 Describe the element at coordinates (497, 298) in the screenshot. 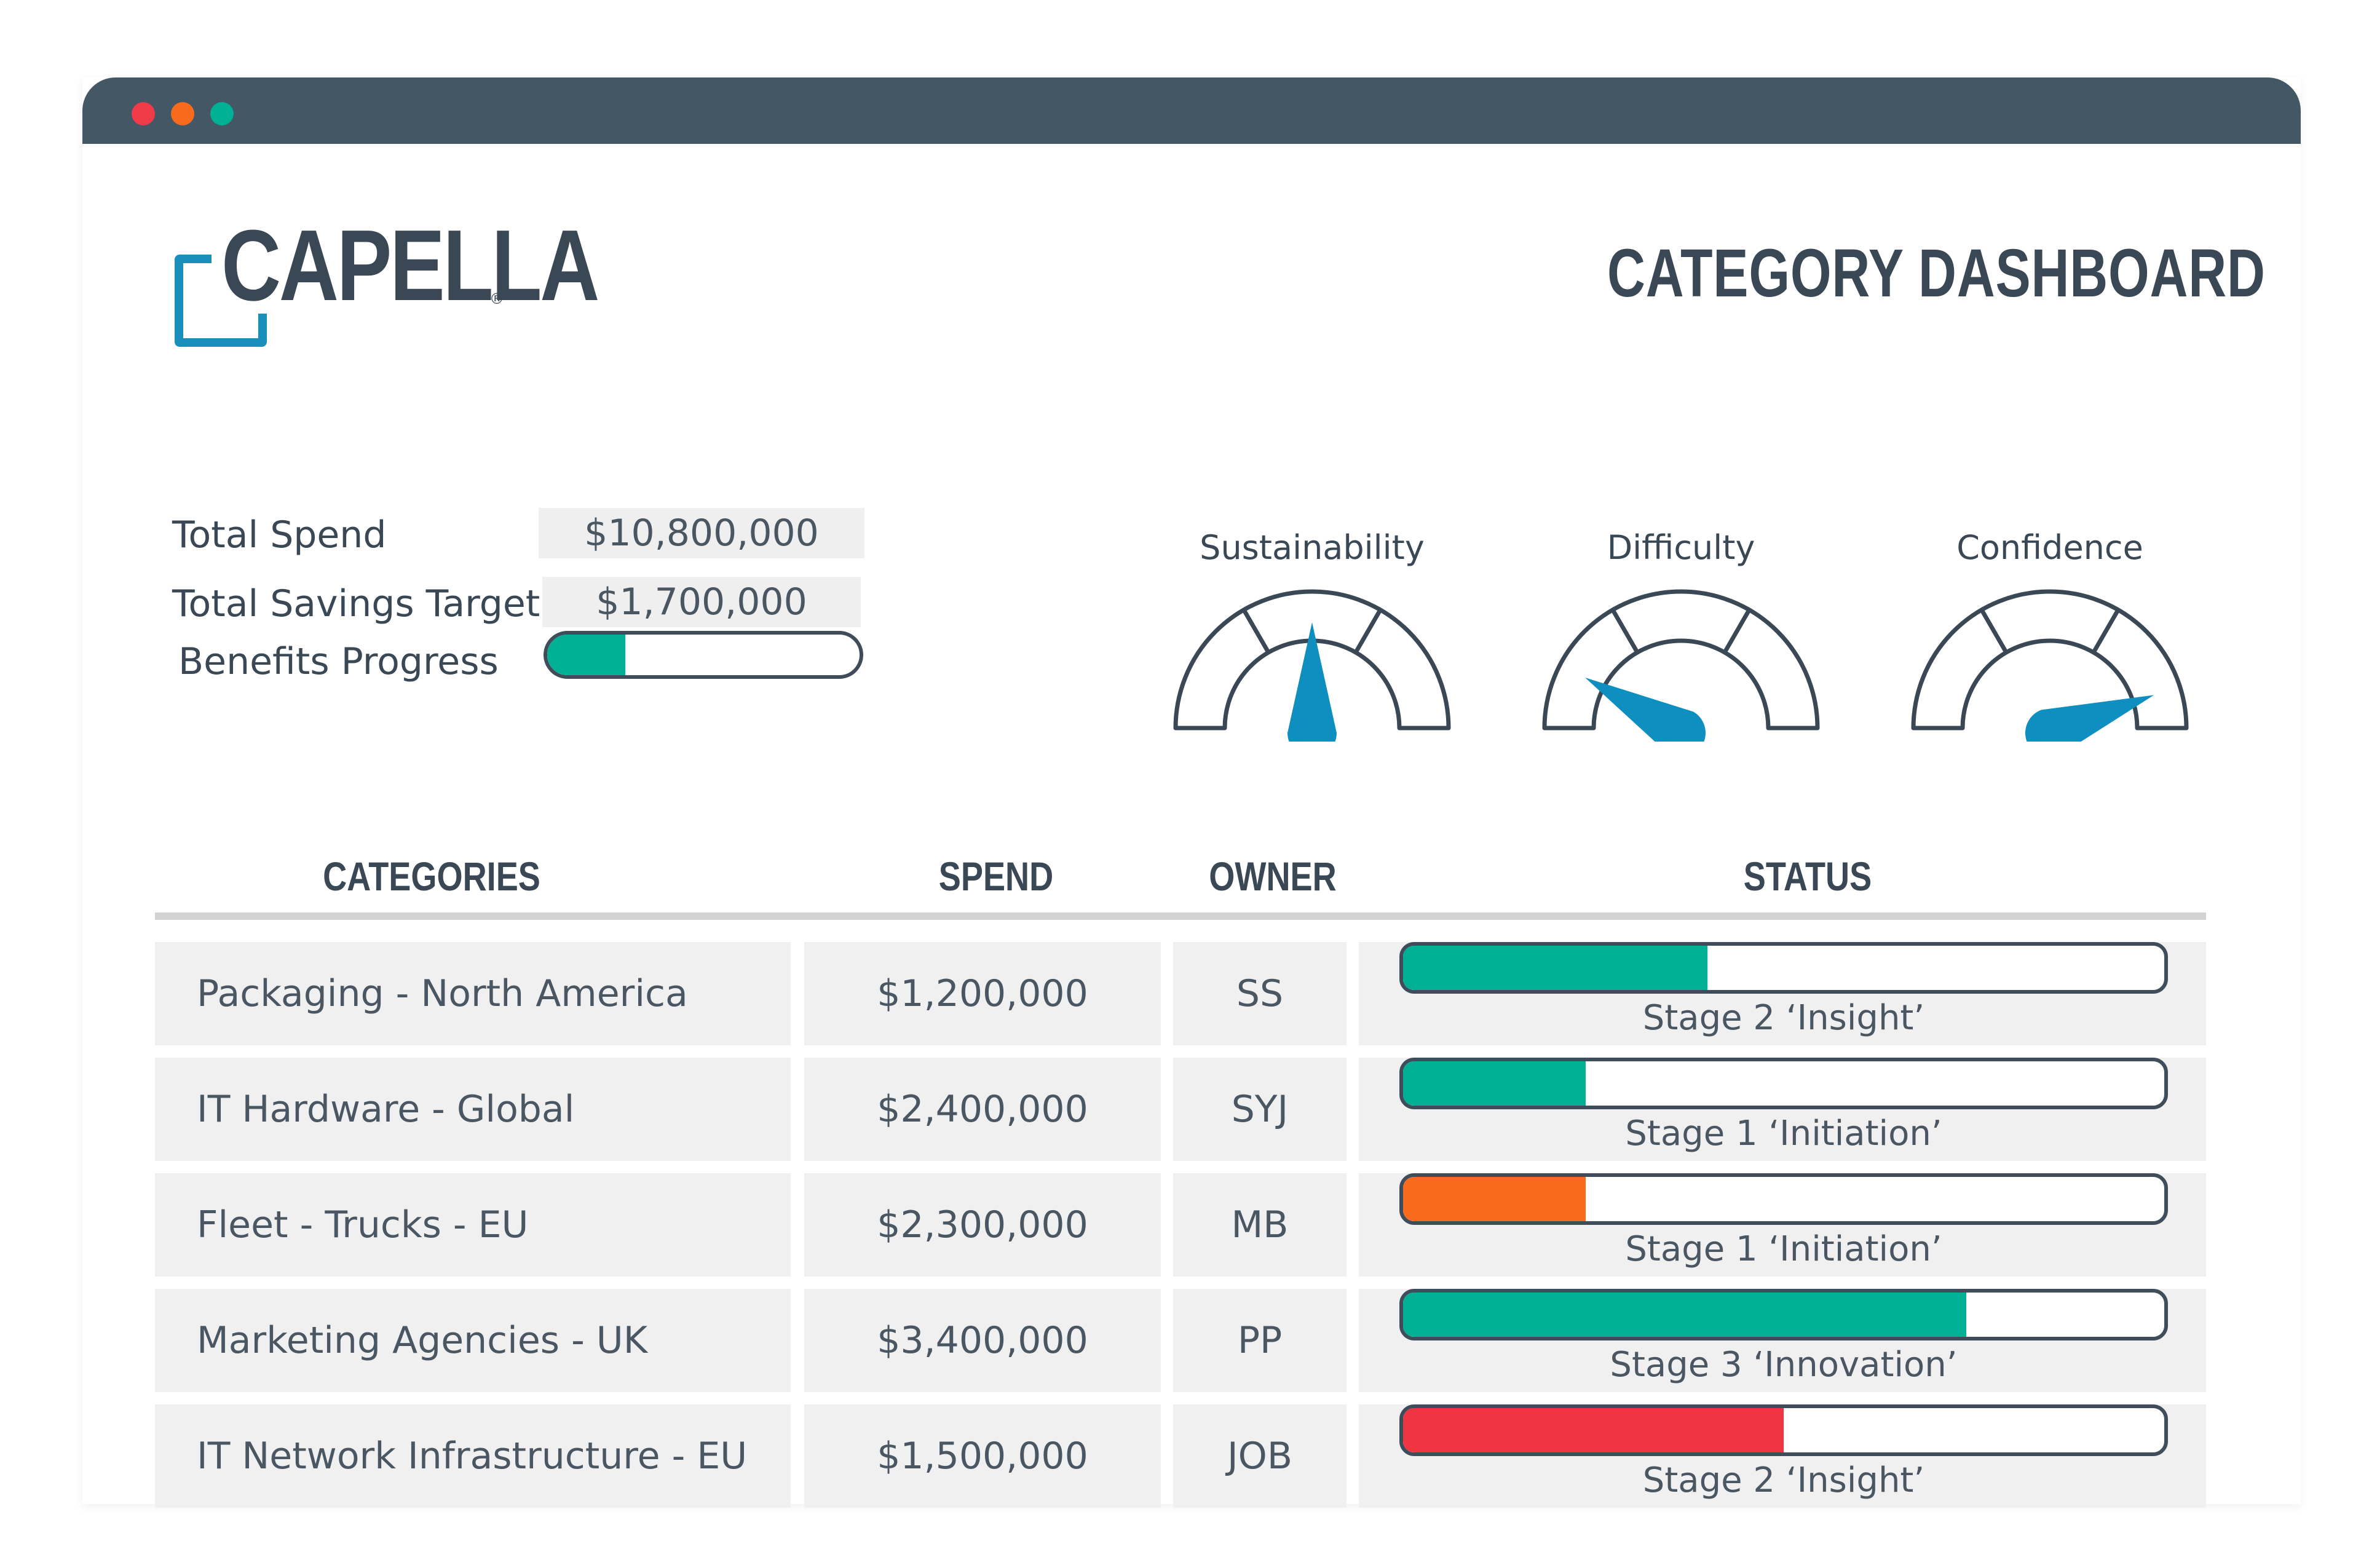

I see `registered-mark: ®` at that location.